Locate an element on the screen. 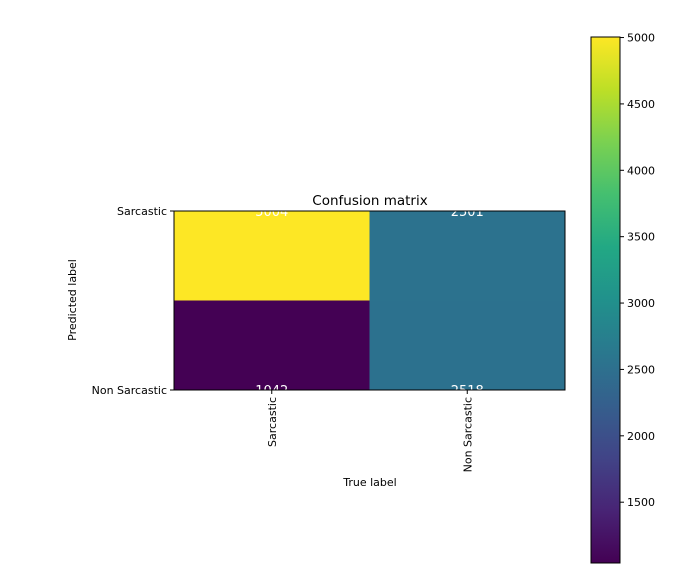  colorbar-tick-label: 3500 is located at coordinates (641, 237).